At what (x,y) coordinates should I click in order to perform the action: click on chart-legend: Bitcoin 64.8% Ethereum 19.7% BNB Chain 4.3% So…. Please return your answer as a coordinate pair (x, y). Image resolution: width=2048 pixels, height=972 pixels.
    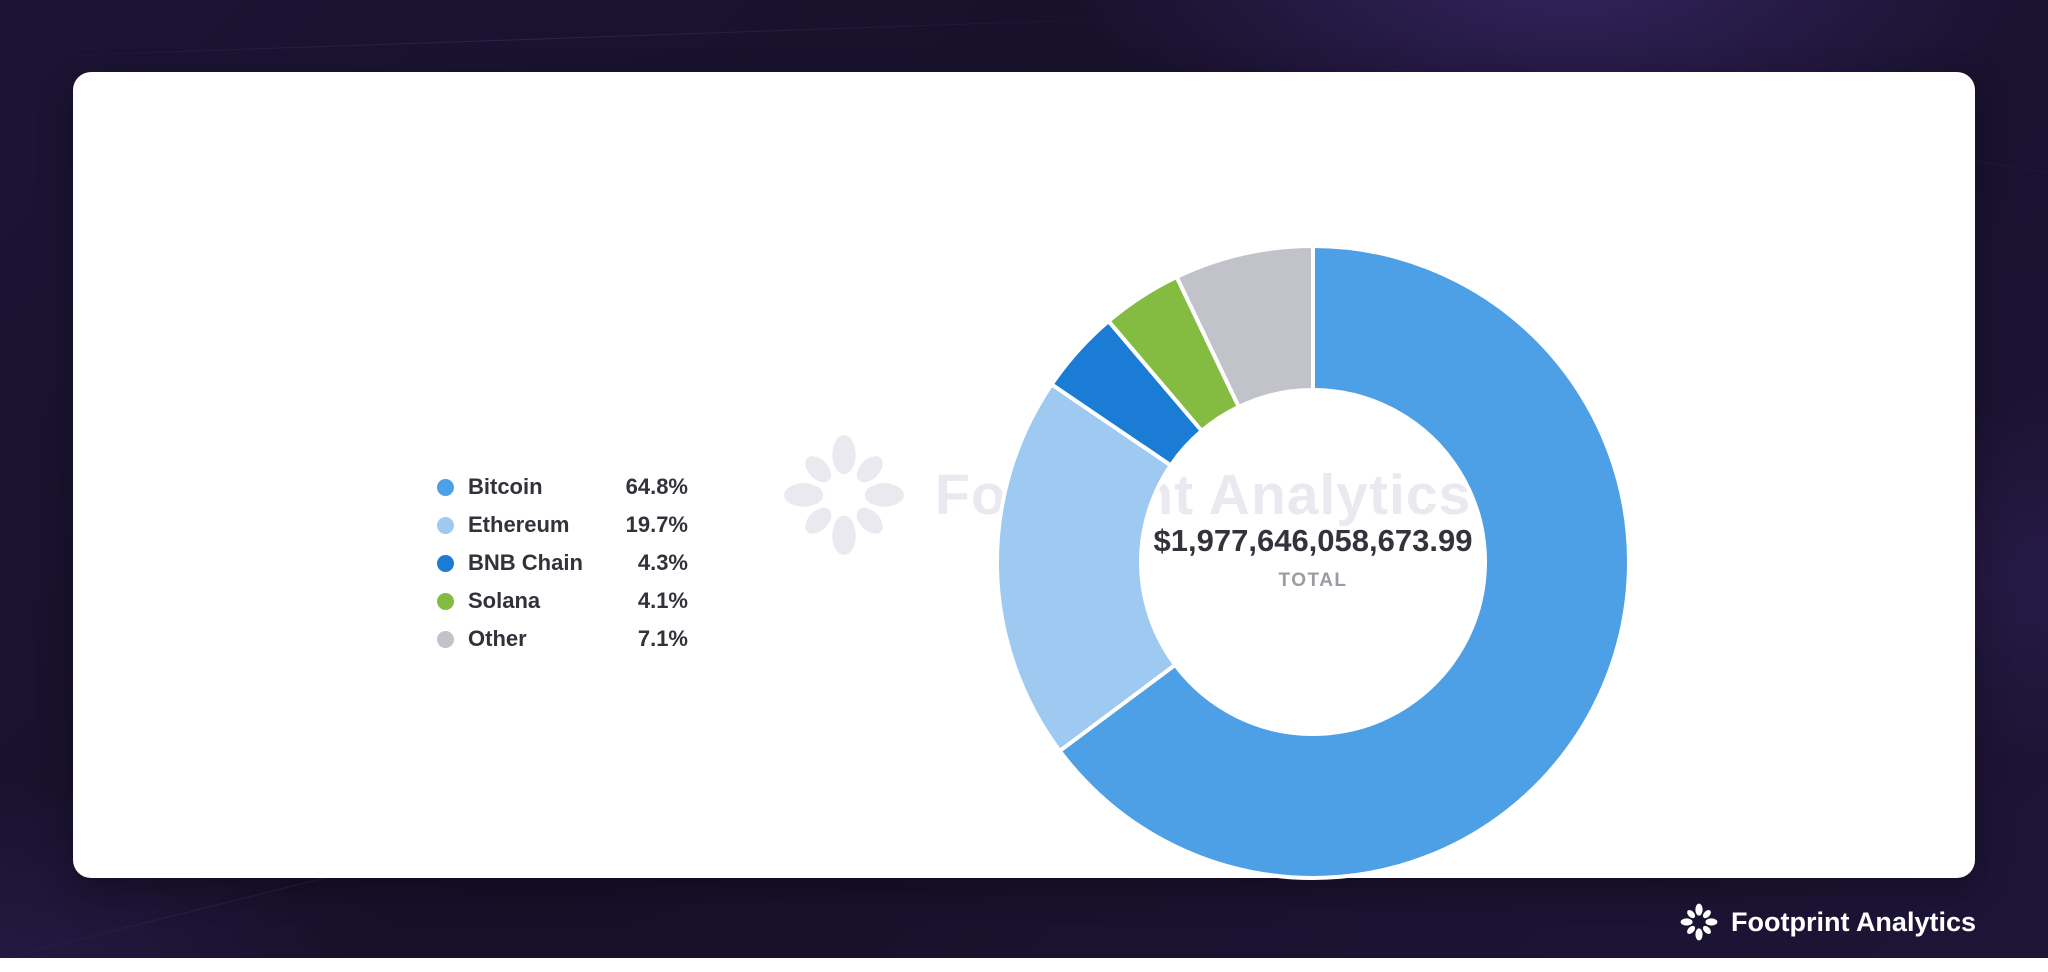
    Looking at the image, I should click on (562, 563).